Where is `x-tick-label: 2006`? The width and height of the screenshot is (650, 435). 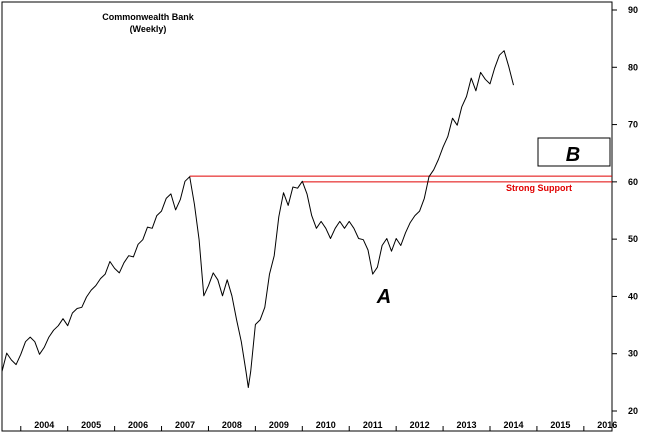
x-tick-label: 2006 is located at coordinates (138, 425).